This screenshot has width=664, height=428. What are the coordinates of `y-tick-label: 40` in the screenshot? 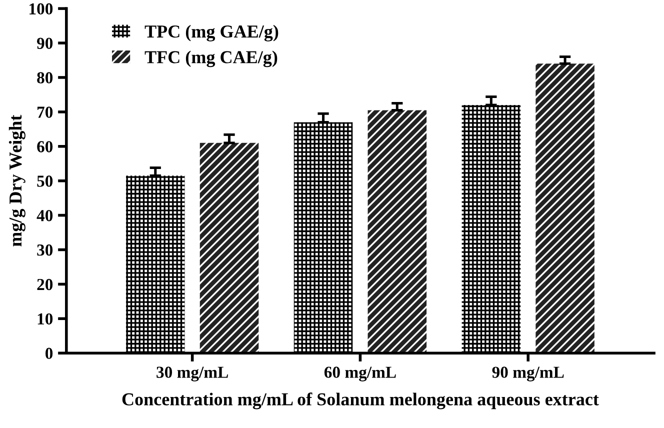 It's located at (44, 216).